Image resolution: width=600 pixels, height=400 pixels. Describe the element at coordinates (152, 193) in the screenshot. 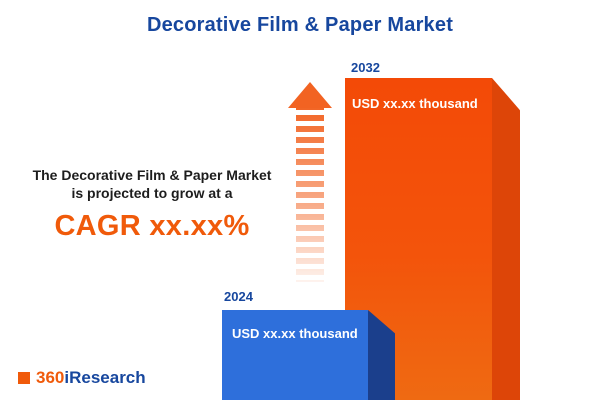

I see `promo-line-2: is projected to grow at a` at that location.